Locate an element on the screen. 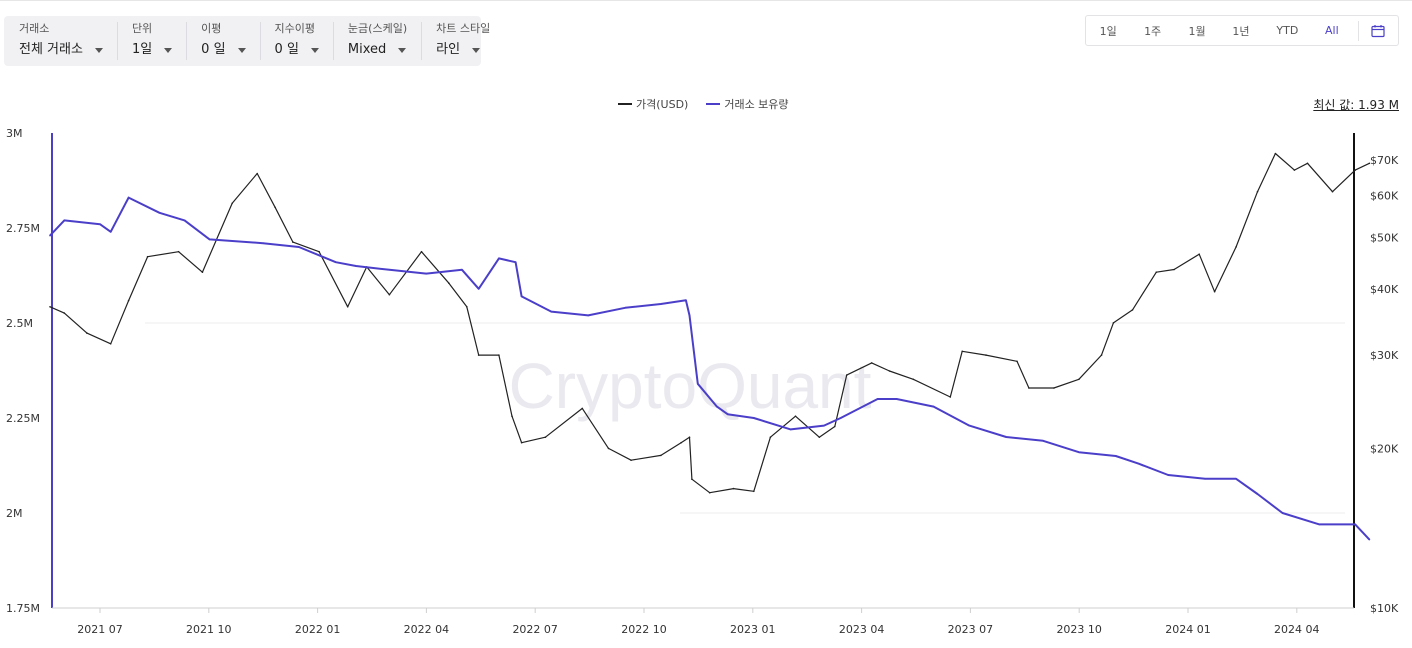 The width and height of the screenshot is (1412, 648). legend-price-label: 가격(USD) is located at coordinates (662, 104).